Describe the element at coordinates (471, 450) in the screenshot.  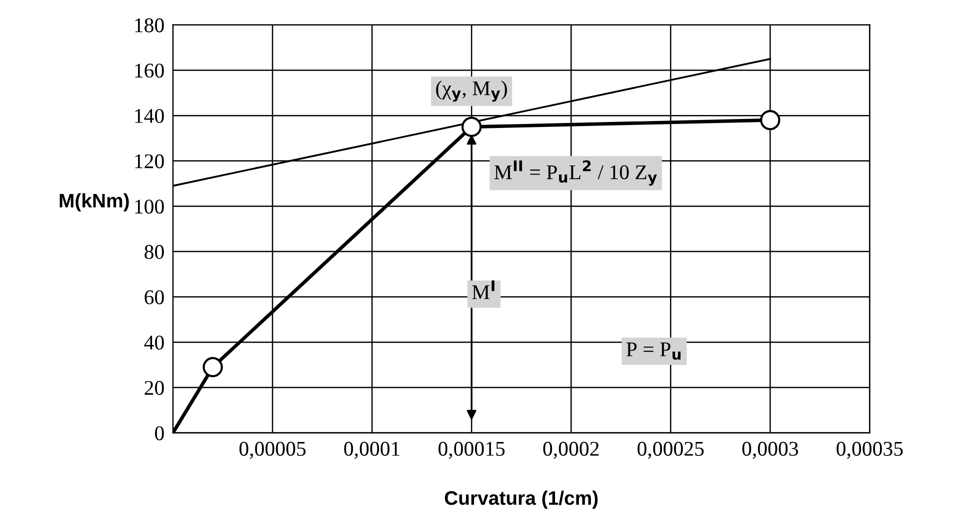
I see `x-tick-label: 0,00015` at that location.